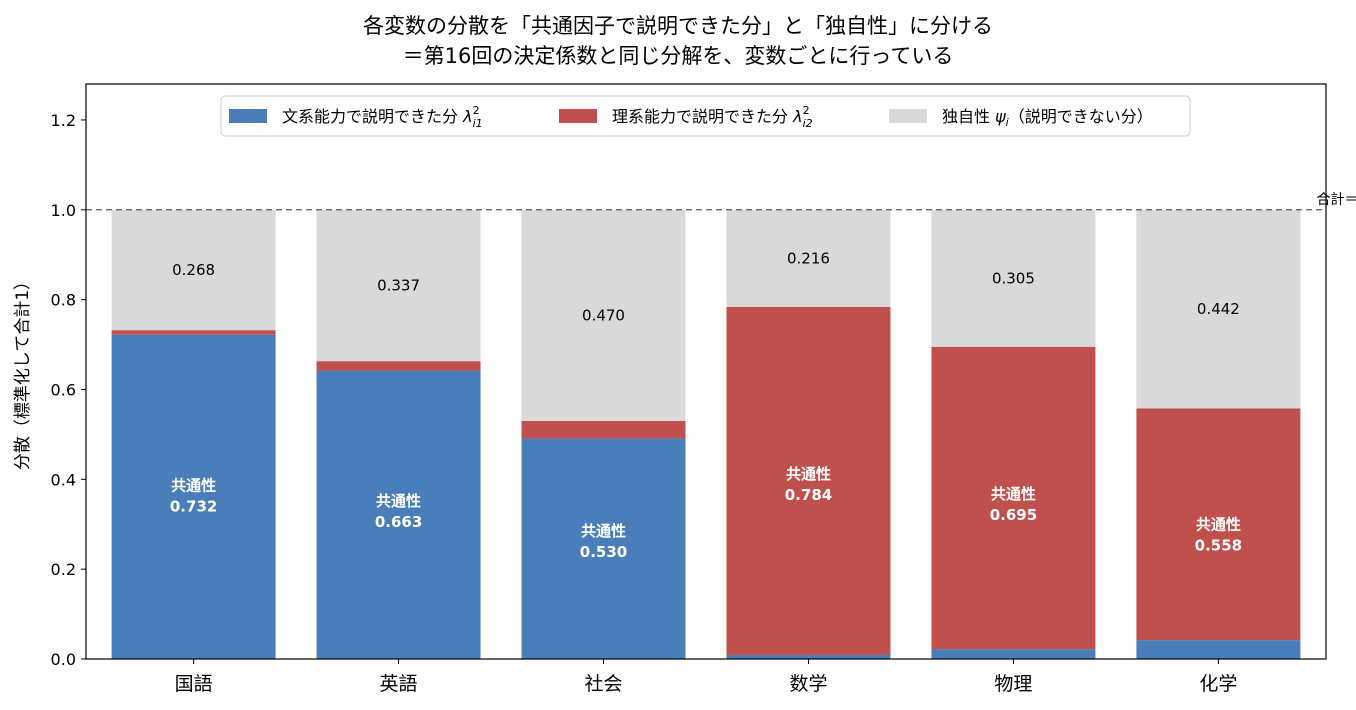  Describe the element at coordinates (63, 659) in the screenshot. I see `y-tick-label: 0.0` at that location.